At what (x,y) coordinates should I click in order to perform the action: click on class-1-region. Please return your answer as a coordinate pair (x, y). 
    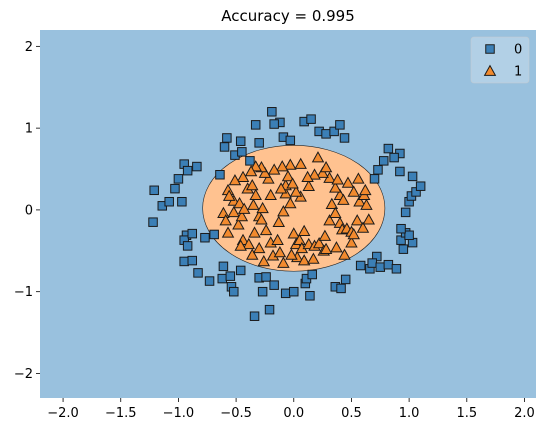
    Looking at the image, I should click on (294, 208).